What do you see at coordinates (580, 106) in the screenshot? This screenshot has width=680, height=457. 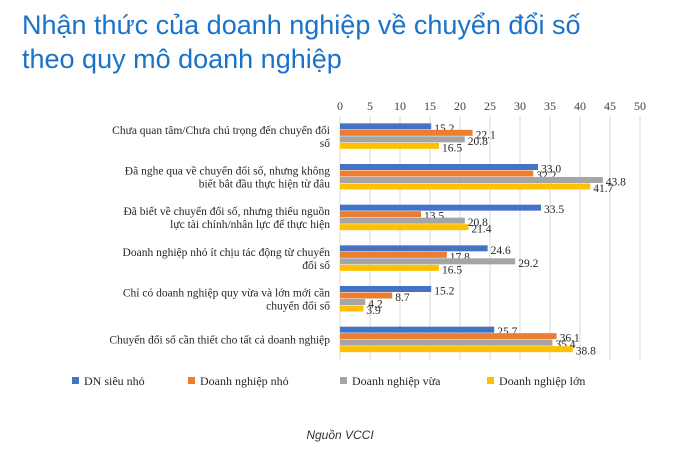 I see `x-tick-label: 40` at bounding box center [580, 106].